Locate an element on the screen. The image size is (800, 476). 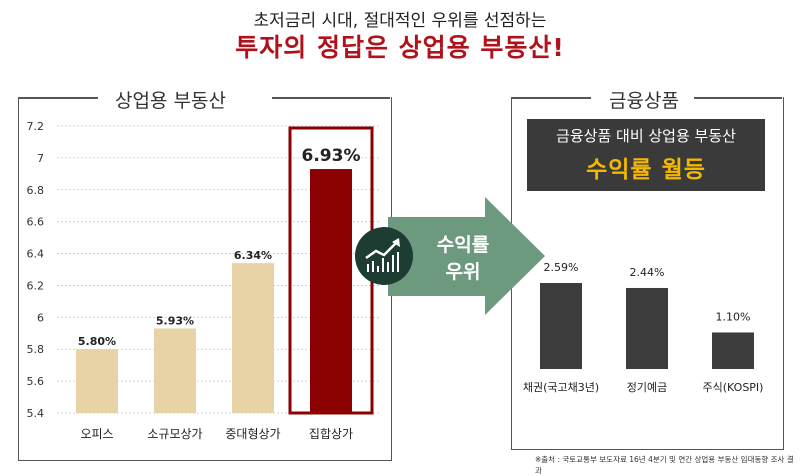
y-tick-label: 6.8 is located at coordinates (36, 190).